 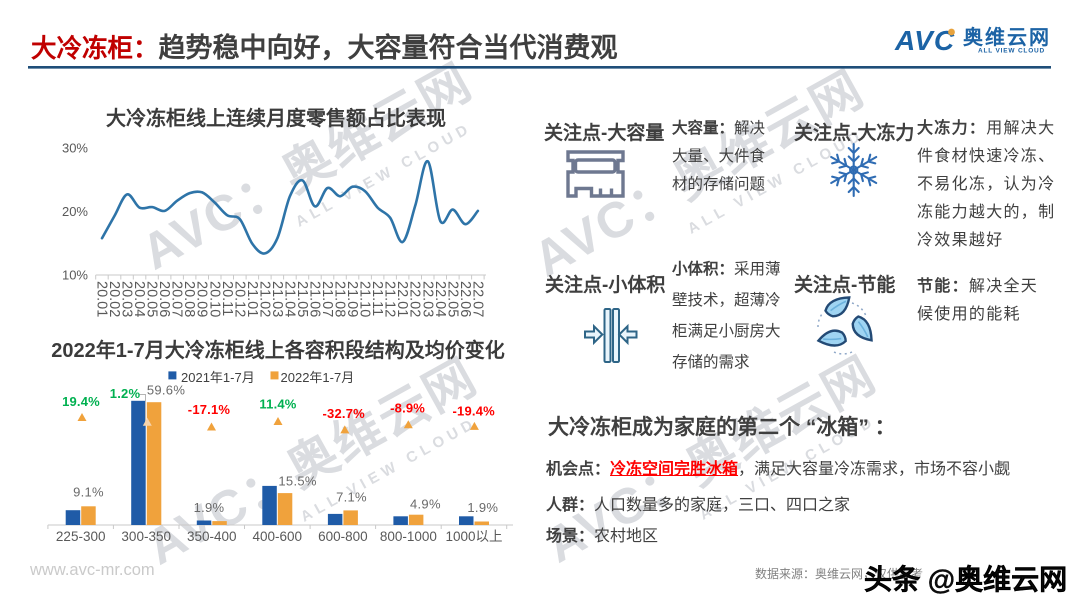 I want to click on svg-text: 1.2%, so click(x=125, y=393).